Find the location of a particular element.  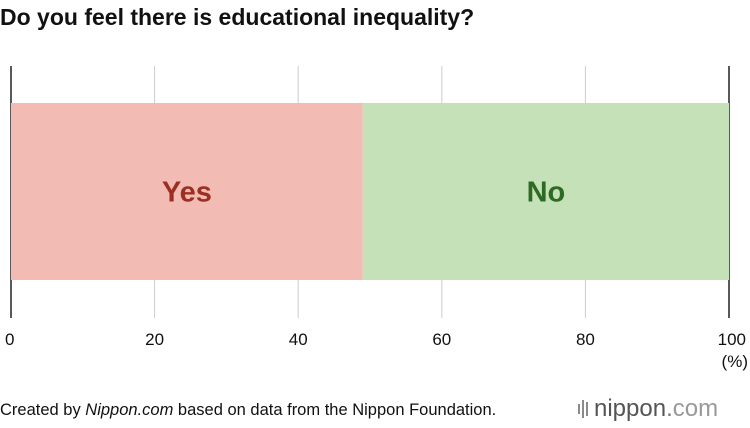

x-tick-label: 60 is located at coordinates (441, 339).